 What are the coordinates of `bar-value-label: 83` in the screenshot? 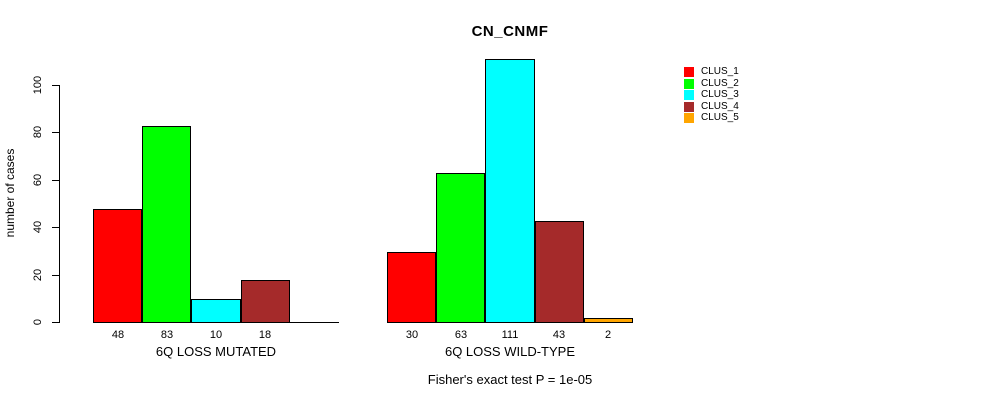 It's located at (167, 335).